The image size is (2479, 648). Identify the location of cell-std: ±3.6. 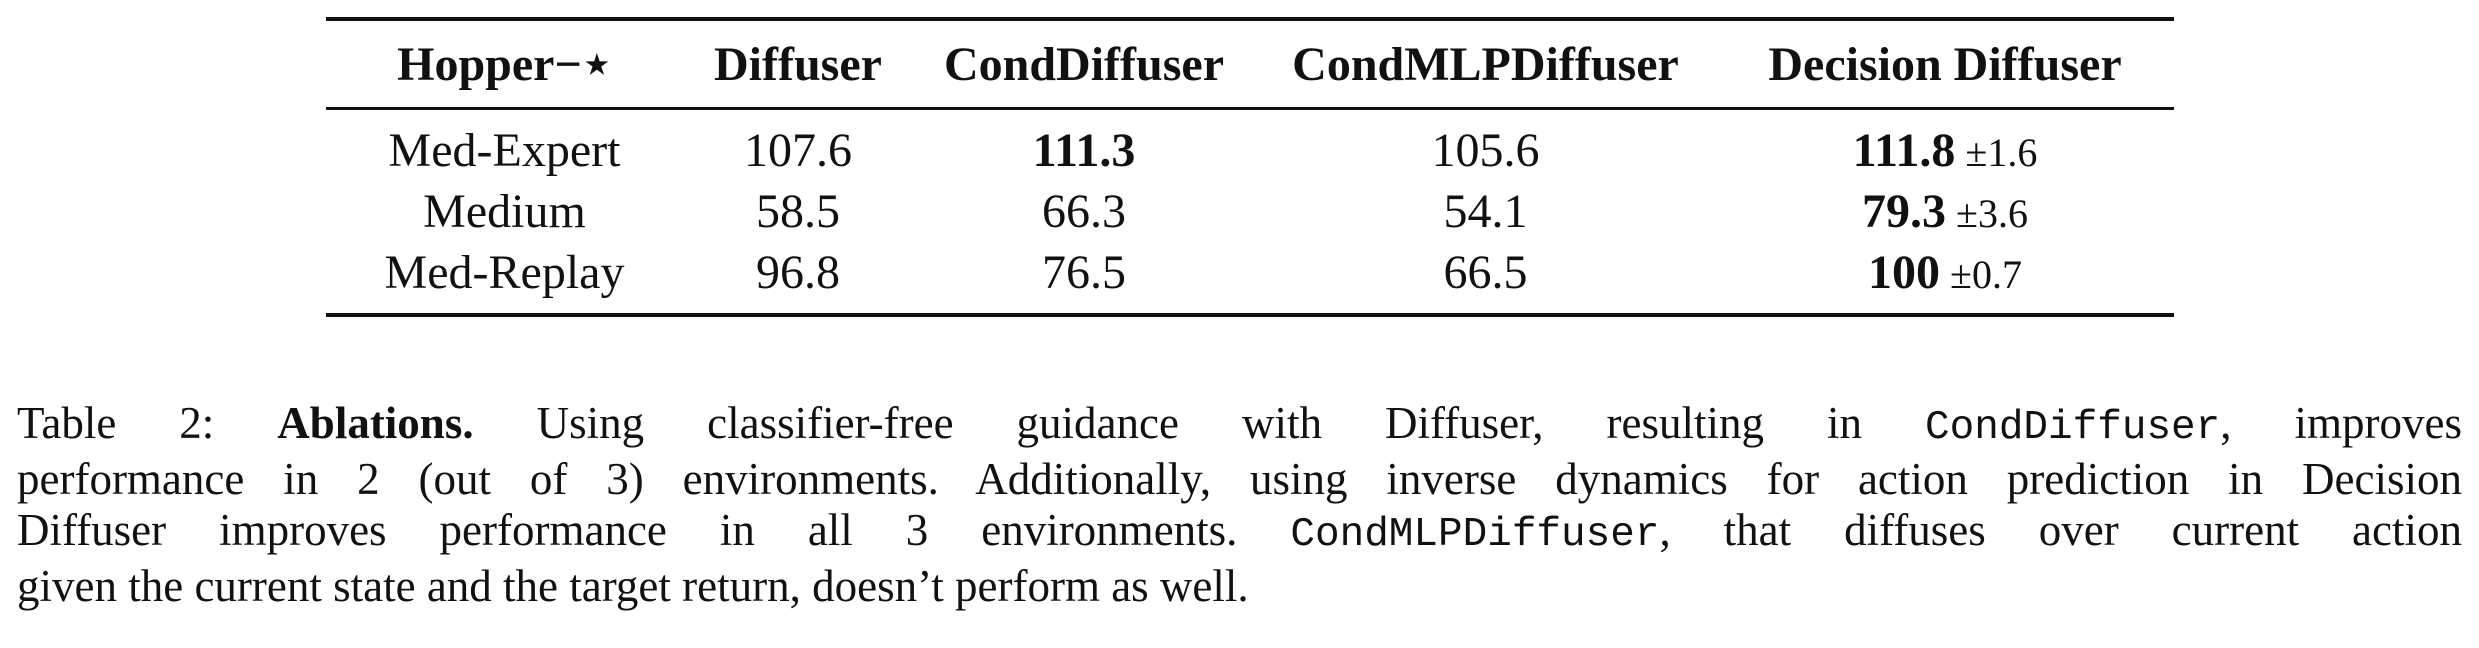
(1992, 213).